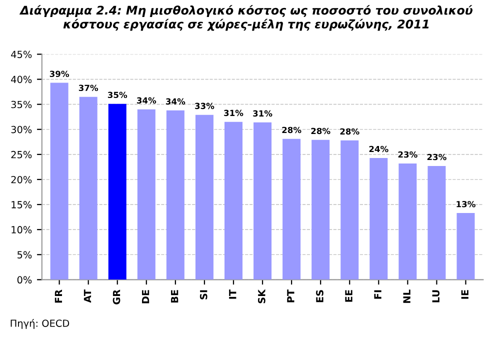 The image size is (493, 339). Describe the element at coordinates (466, 204) in the screenshot. I see `data-label: 13%` at that location.